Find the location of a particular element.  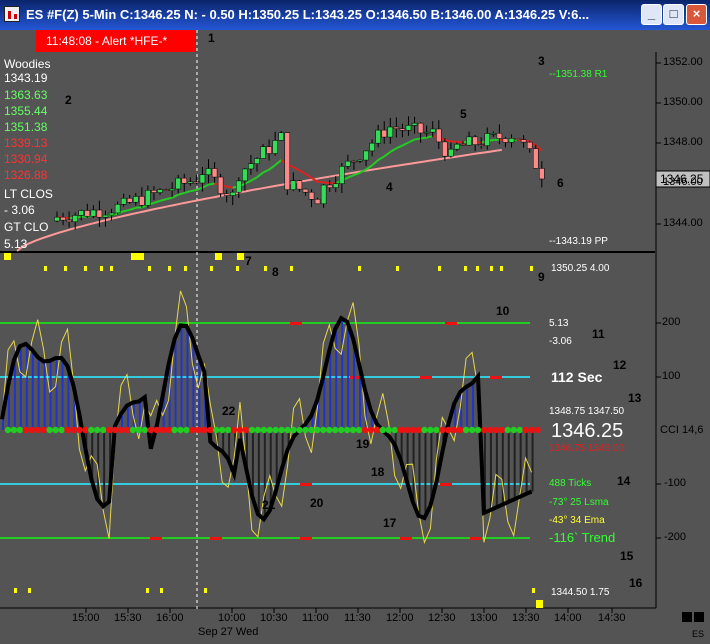

callout-number: 10 is located at coordinates (503, 311).